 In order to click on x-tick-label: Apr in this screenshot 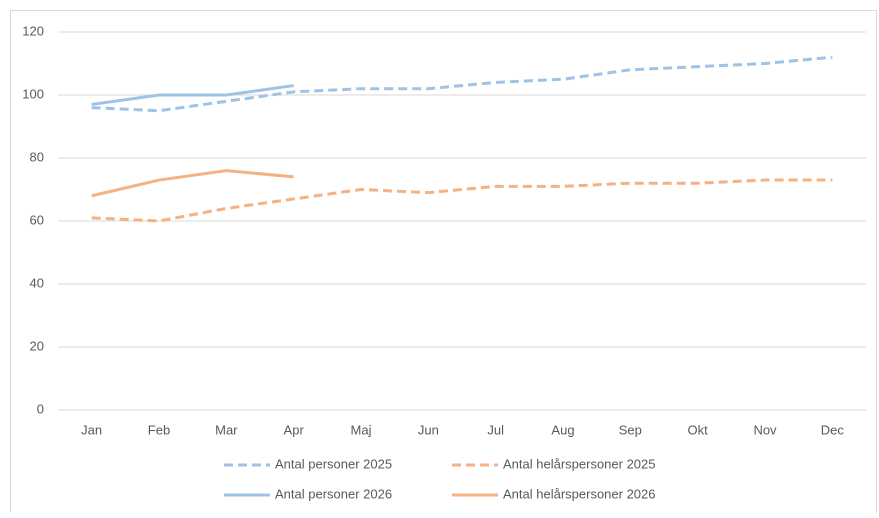, I will do `click(294, 429)`.